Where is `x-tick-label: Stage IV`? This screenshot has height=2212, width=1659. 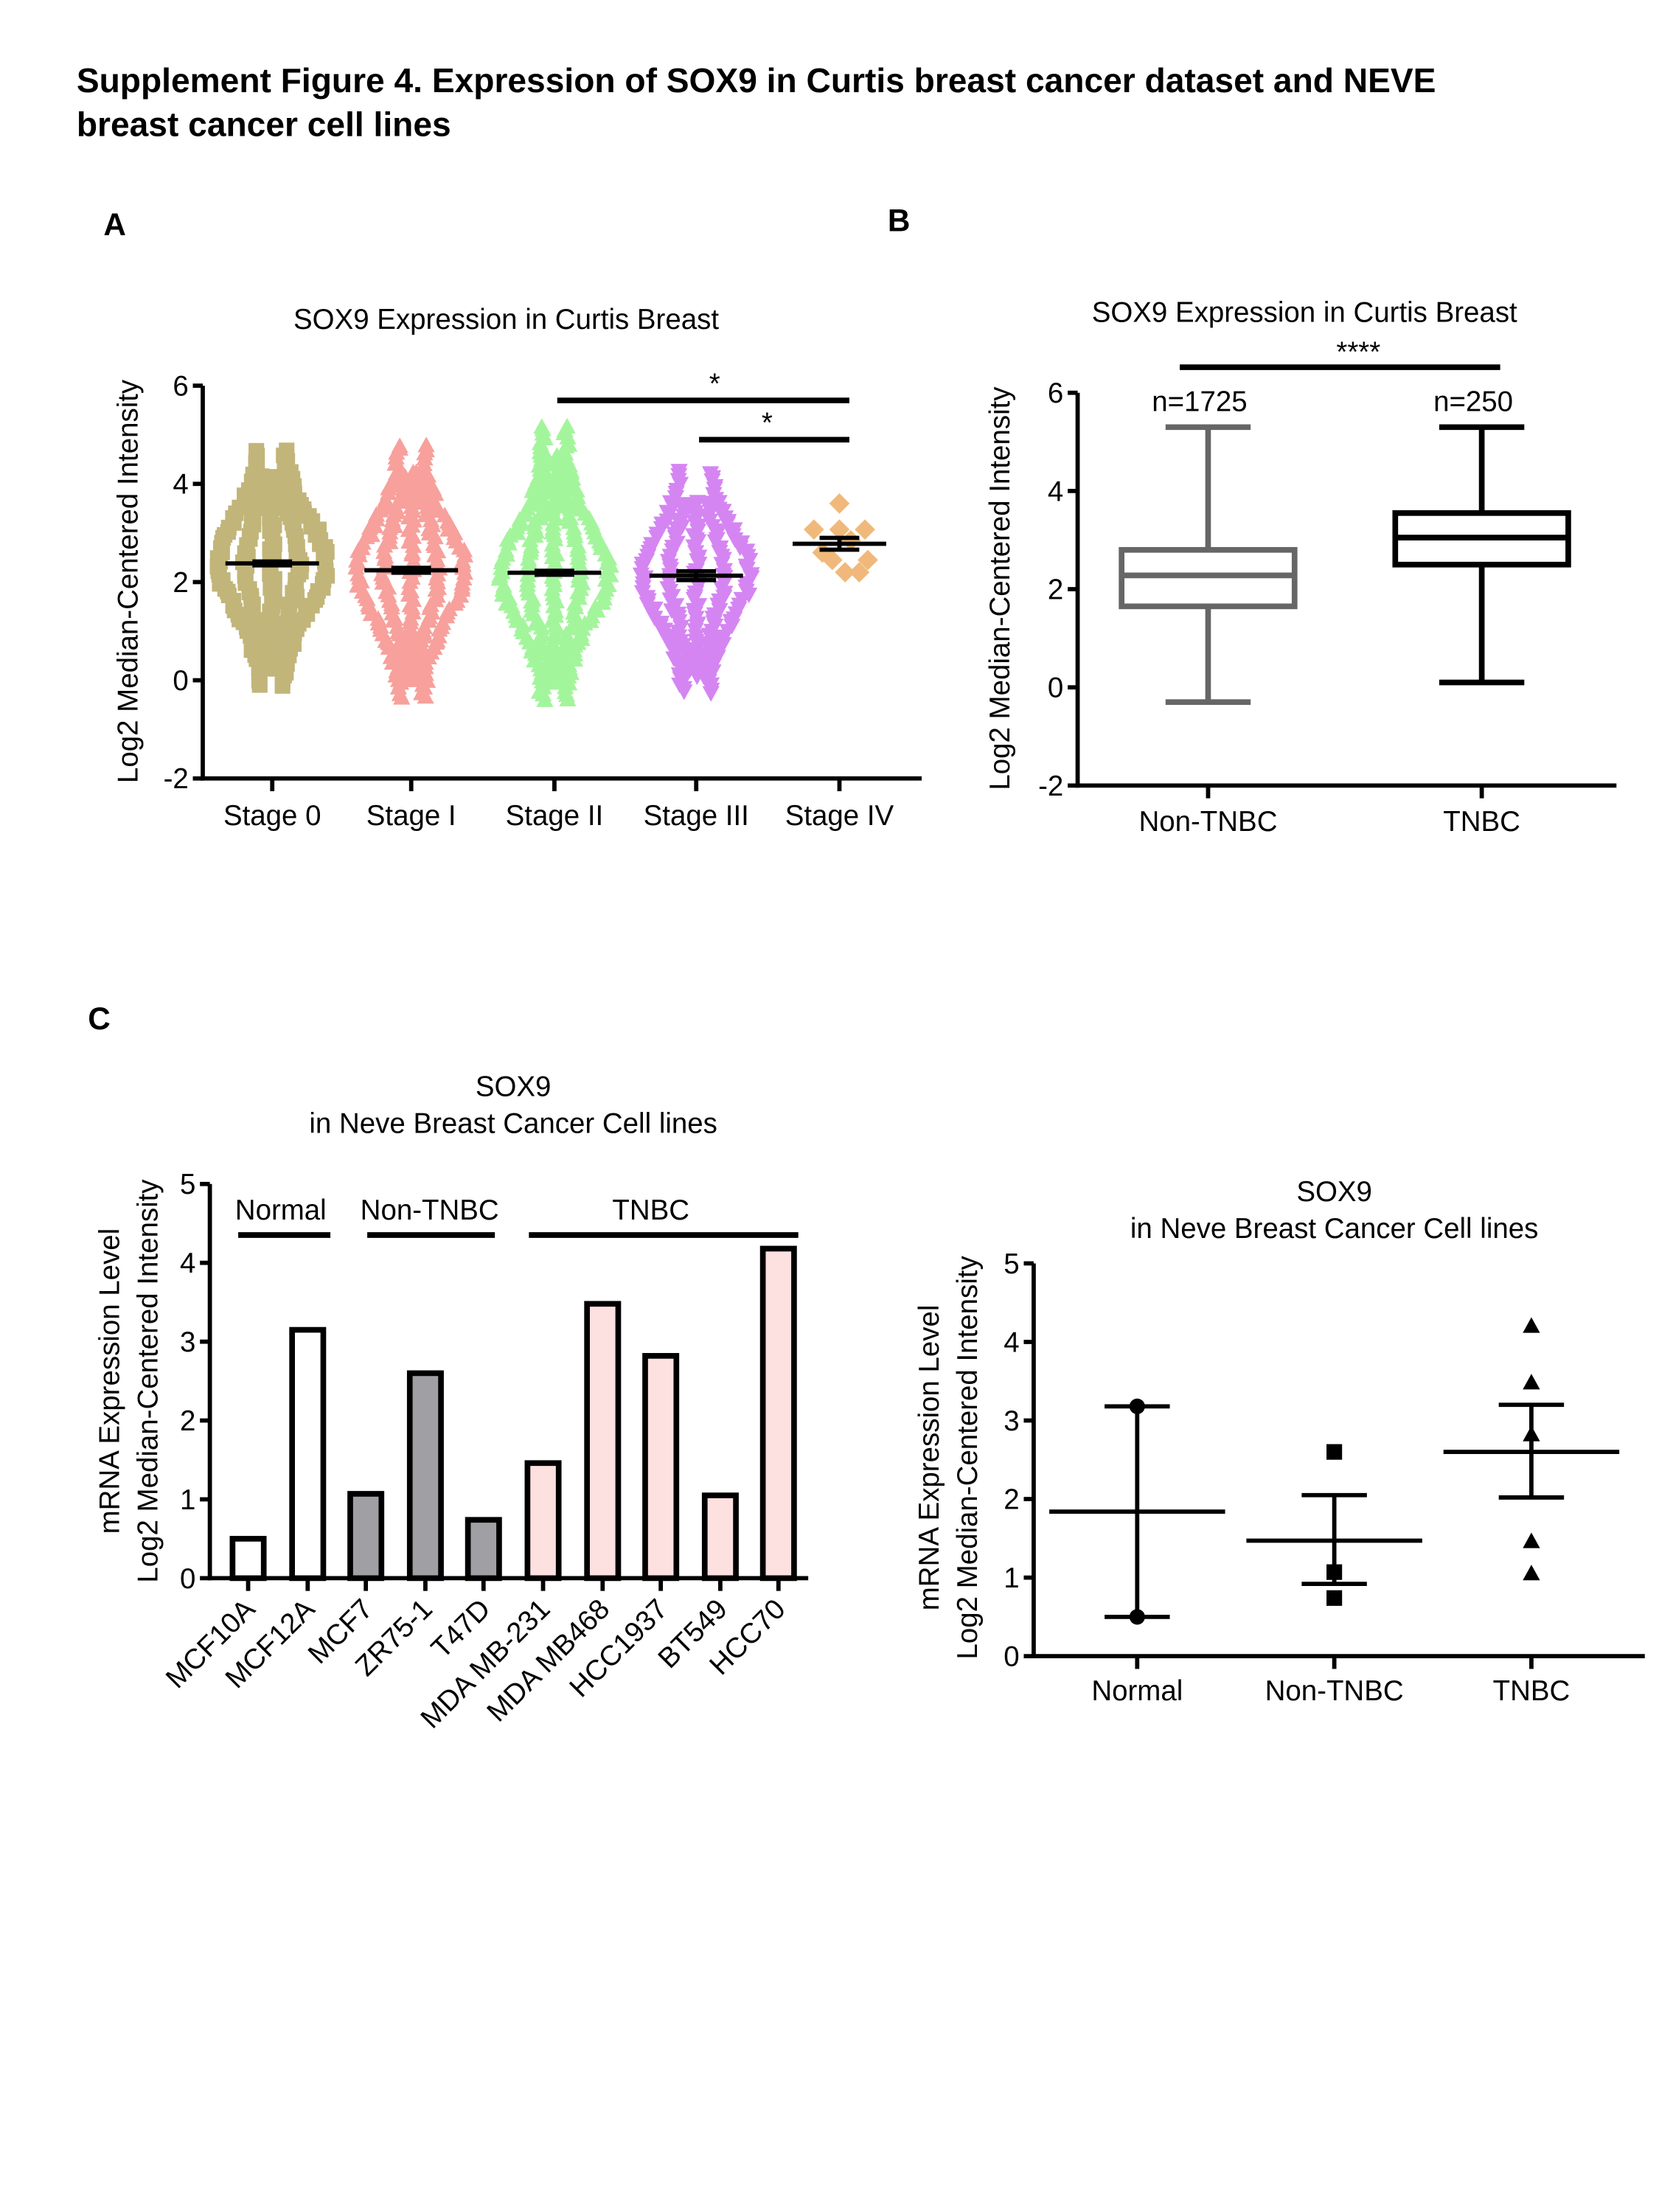 x-tick-label: Stage IV is located at coordinates (839, 816).